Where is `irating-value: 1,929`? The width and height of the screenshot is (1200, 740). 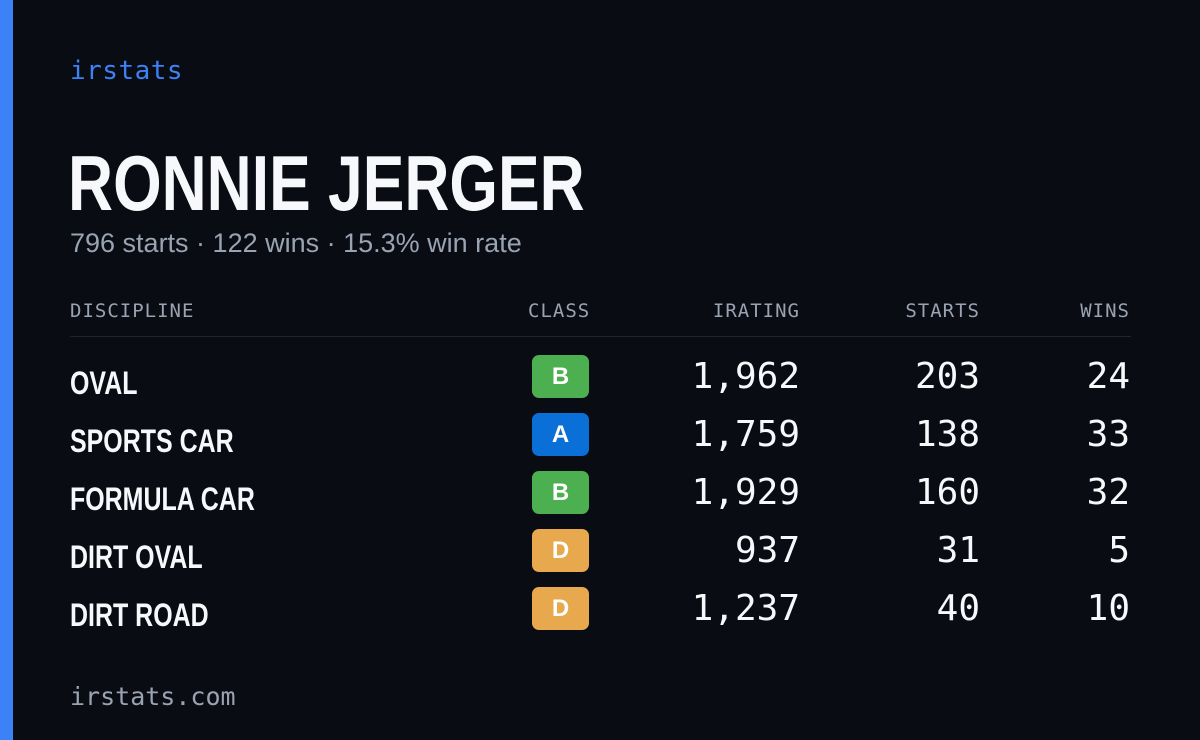 irating-value: 1,929 is located at coordinates (745, 492).